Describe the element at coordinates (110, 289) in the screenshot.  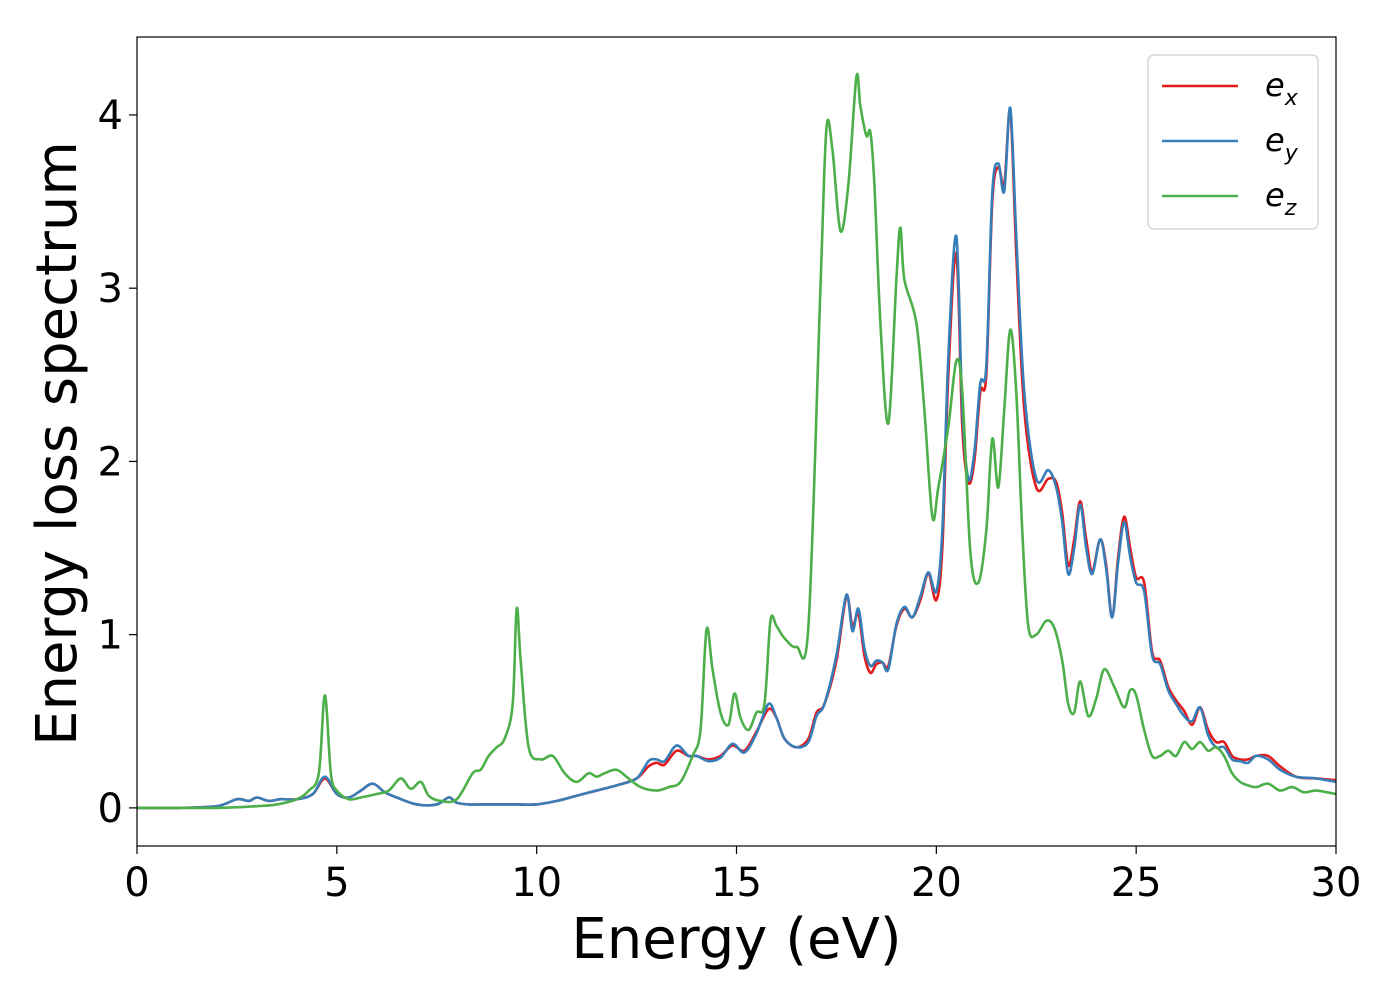
I see `y-tick-label: 3` at that location.